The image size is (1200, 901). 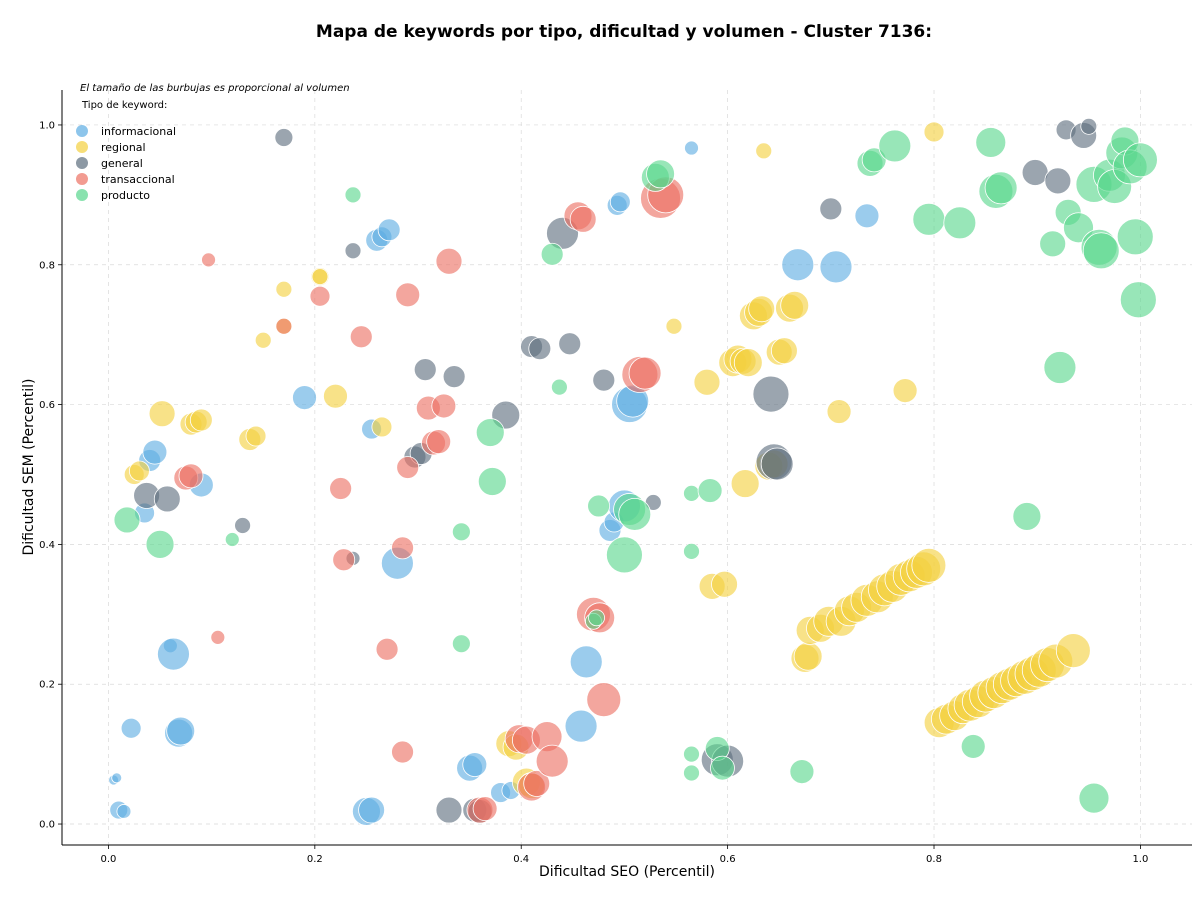 I want to click on x-tick-label: 0.4, so click(x=521, y=859).